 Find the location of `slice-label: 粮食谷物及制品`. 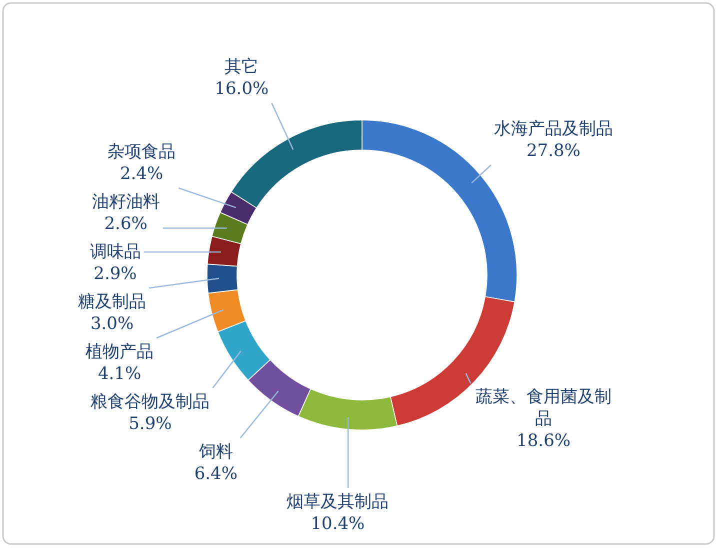

slice-label: 粮食谷物及制品 is located at coordinates (150, 402).